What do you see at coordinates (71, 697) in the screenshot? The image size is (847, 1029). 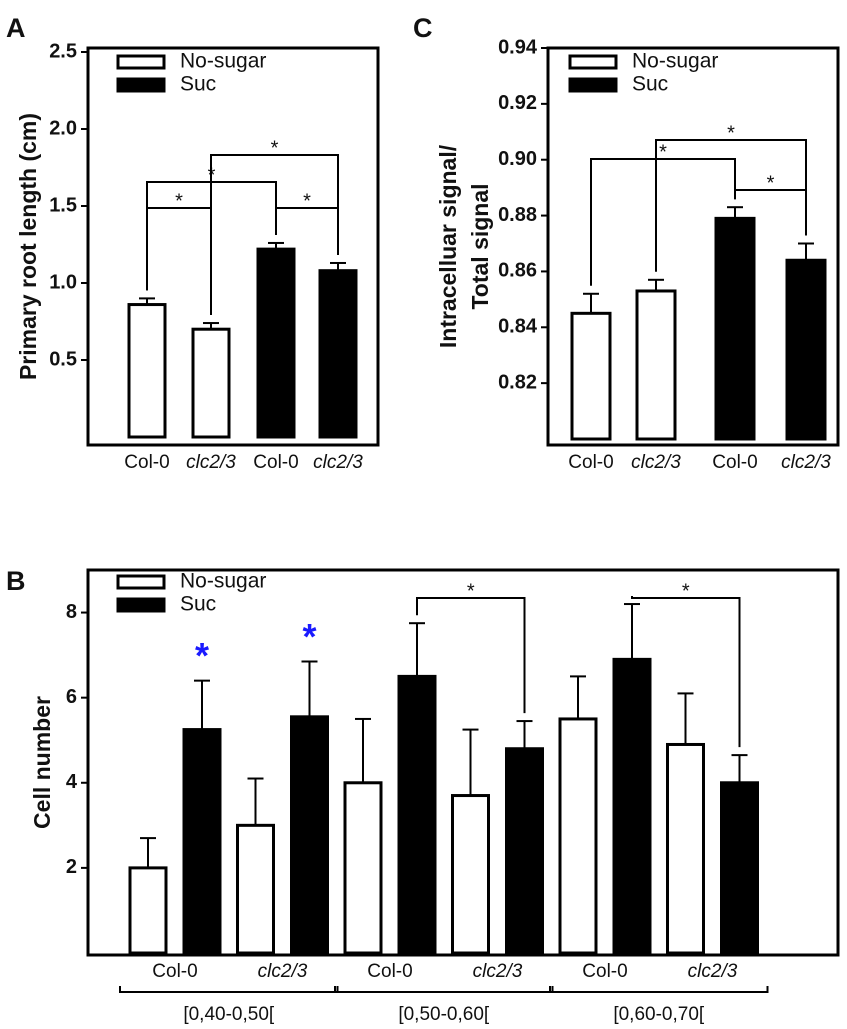 I see `y-tick-label: 6` at bounding box center [71, 697].